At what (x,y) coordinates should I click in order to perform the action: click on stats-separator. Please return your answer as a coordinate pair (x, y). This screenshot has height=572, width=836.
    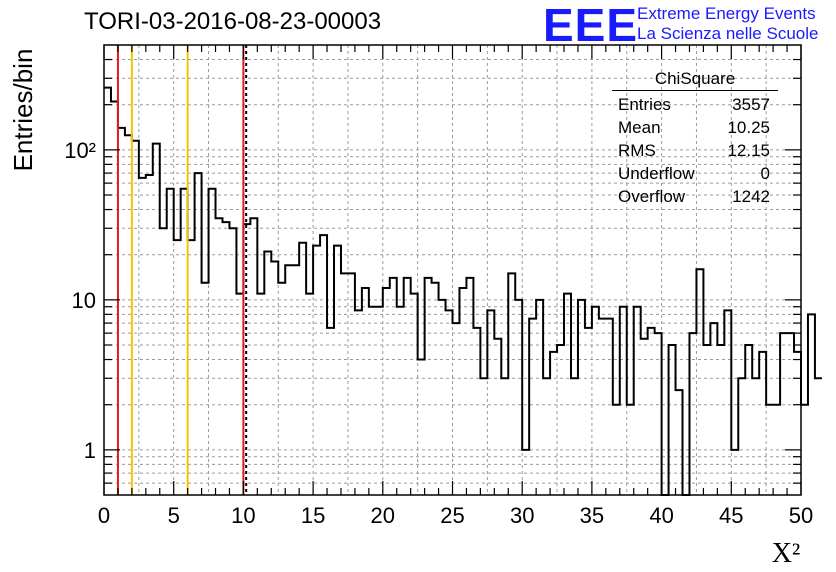
    Looking at the image, I should click on (695, 90).